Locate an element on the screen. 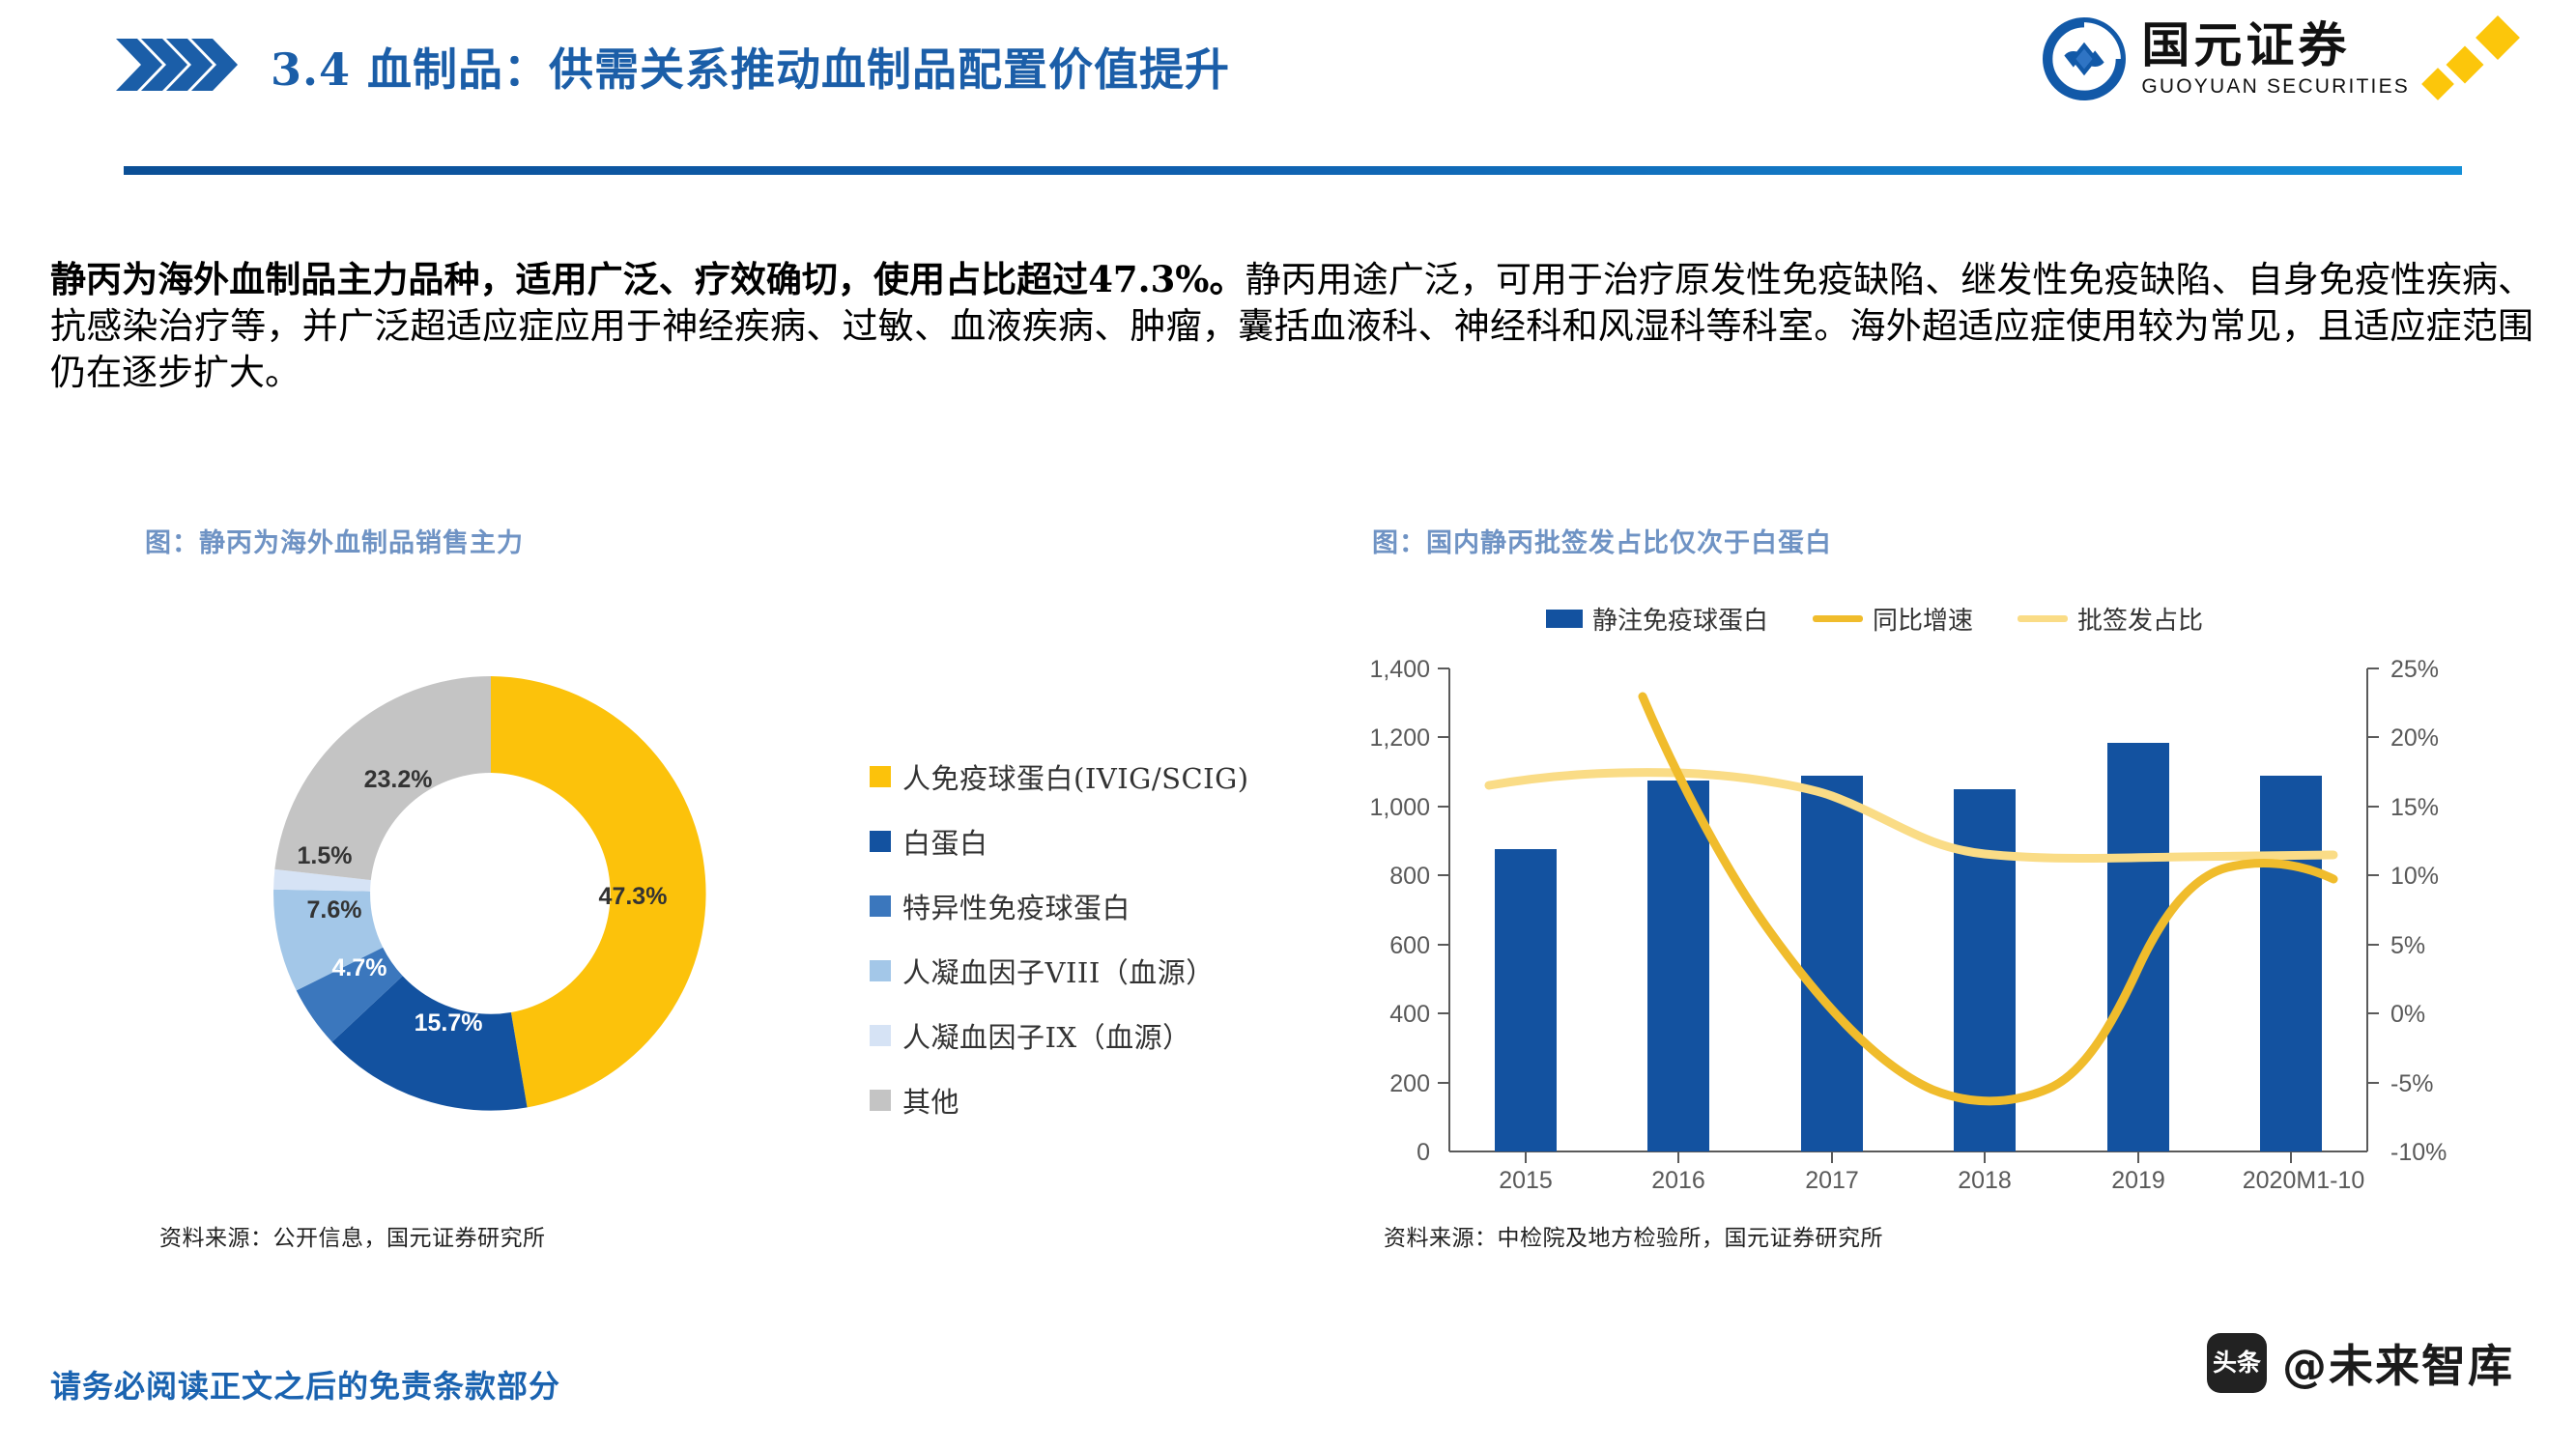  y-right-tick: 15% is located at coordinates (2415, 807).